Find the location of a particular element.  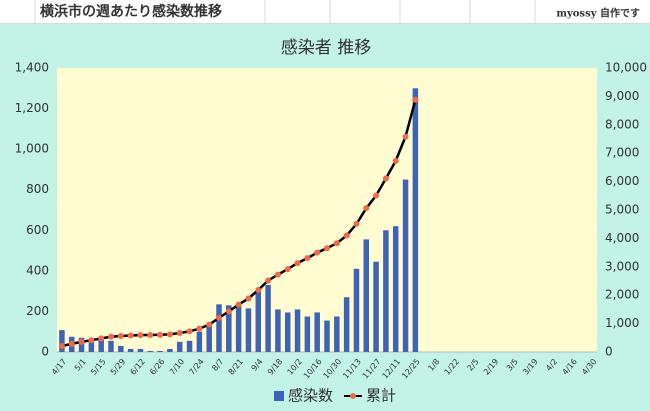

y-tick-label: 400 is located at coordinates (37, 270).